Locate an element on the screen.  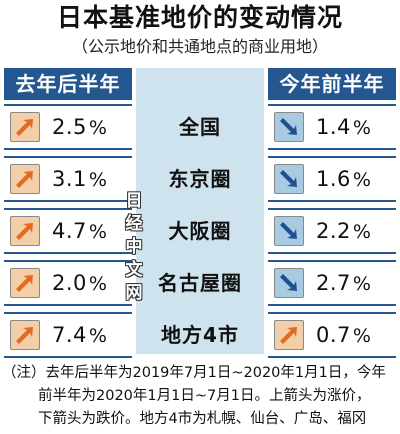
change-value: 2.7% is located at coordinates (343, 283).